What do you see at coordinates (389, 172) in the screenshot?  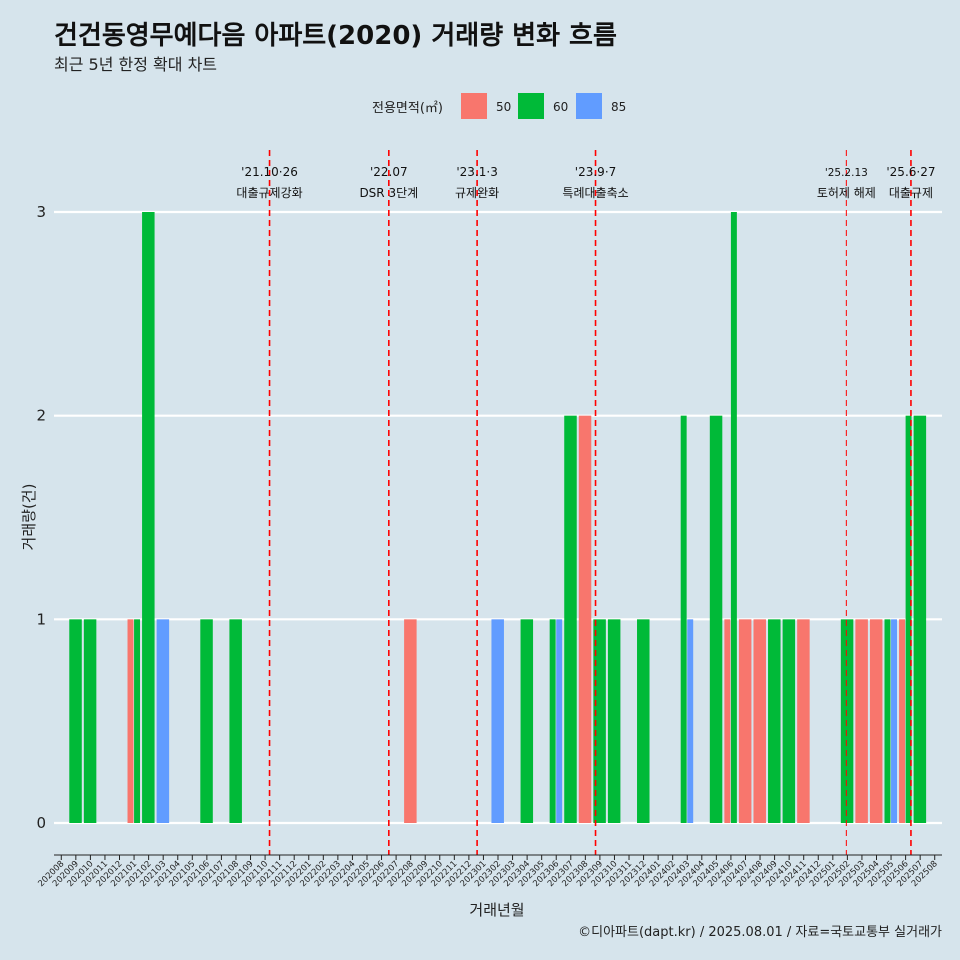 I see `annotation-date: '22.07` at bounding box center [389, 172].